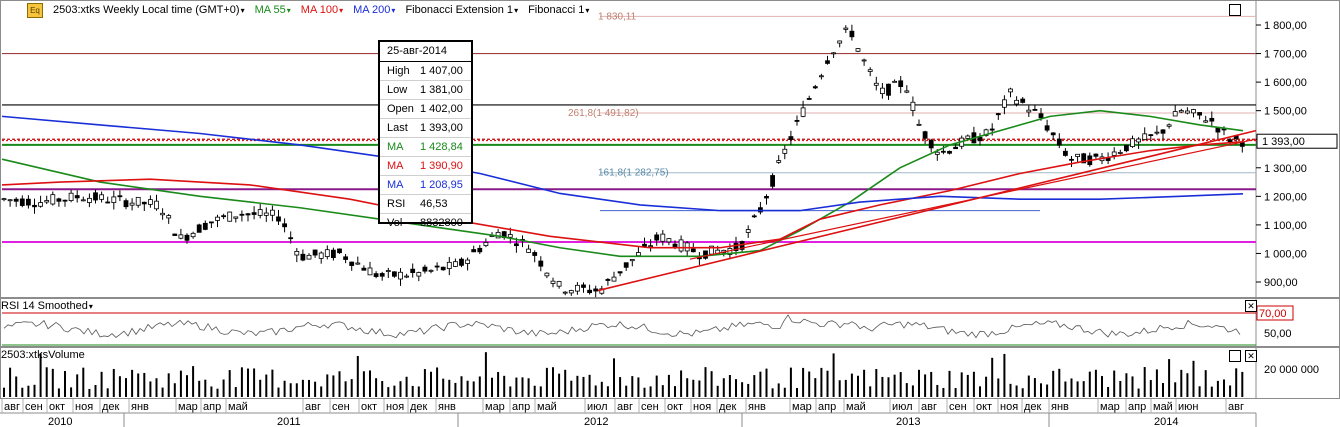 The image size is (1340, 427). Describe the element at coordinates (856, 407) in the screenshot. I see `month-label: май` at that location.